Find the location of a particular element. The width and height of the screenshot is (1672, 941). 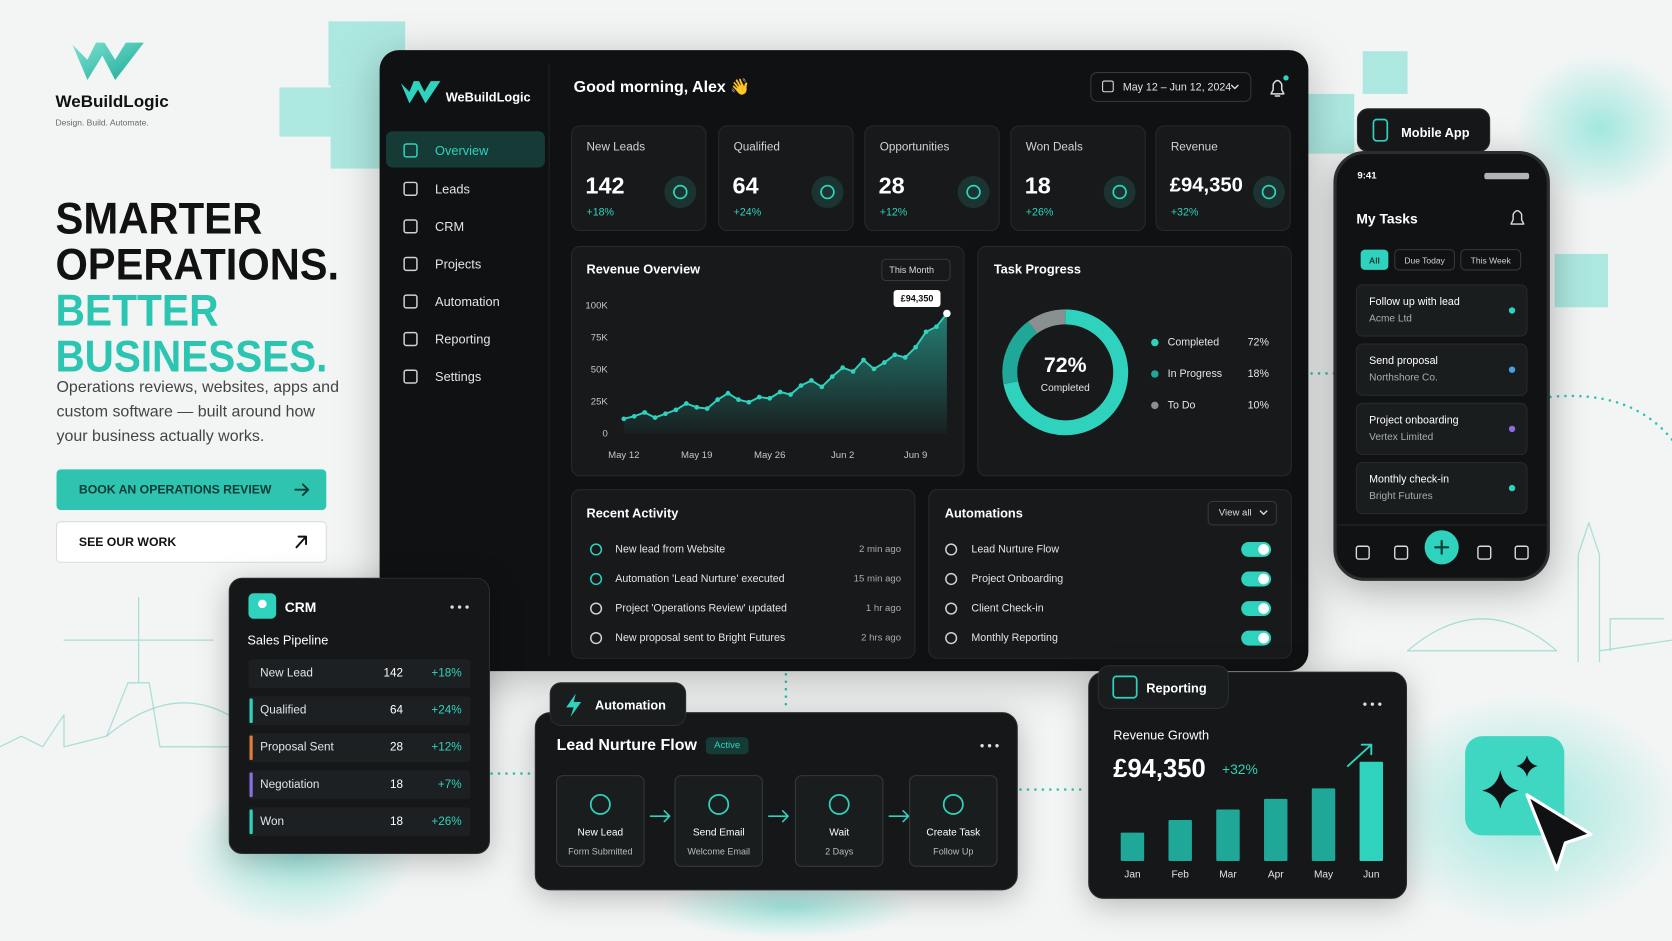

status-label: Active is located at coordinates (727, 745).